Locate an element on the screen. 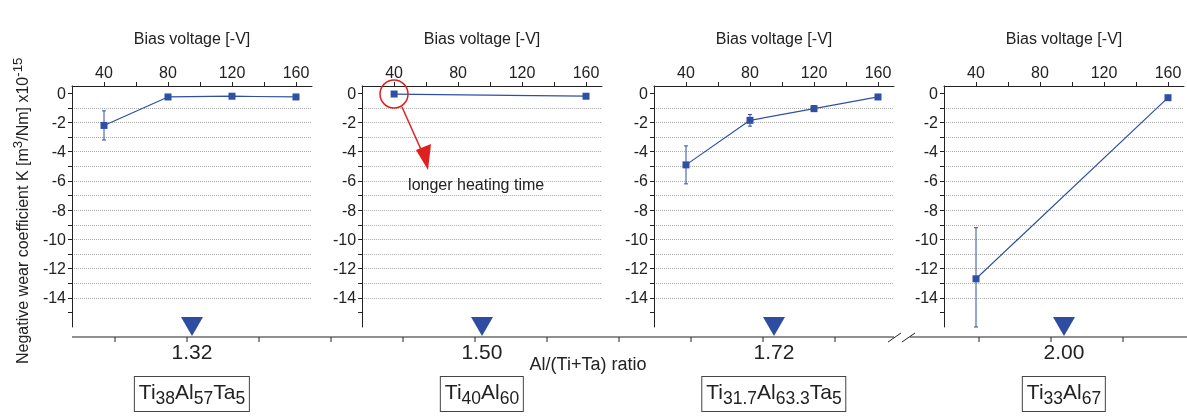  text: Ti$_{31.7}$Al$_{63.3}$Ta$_{5}$ is located at coordinates (774, 394).